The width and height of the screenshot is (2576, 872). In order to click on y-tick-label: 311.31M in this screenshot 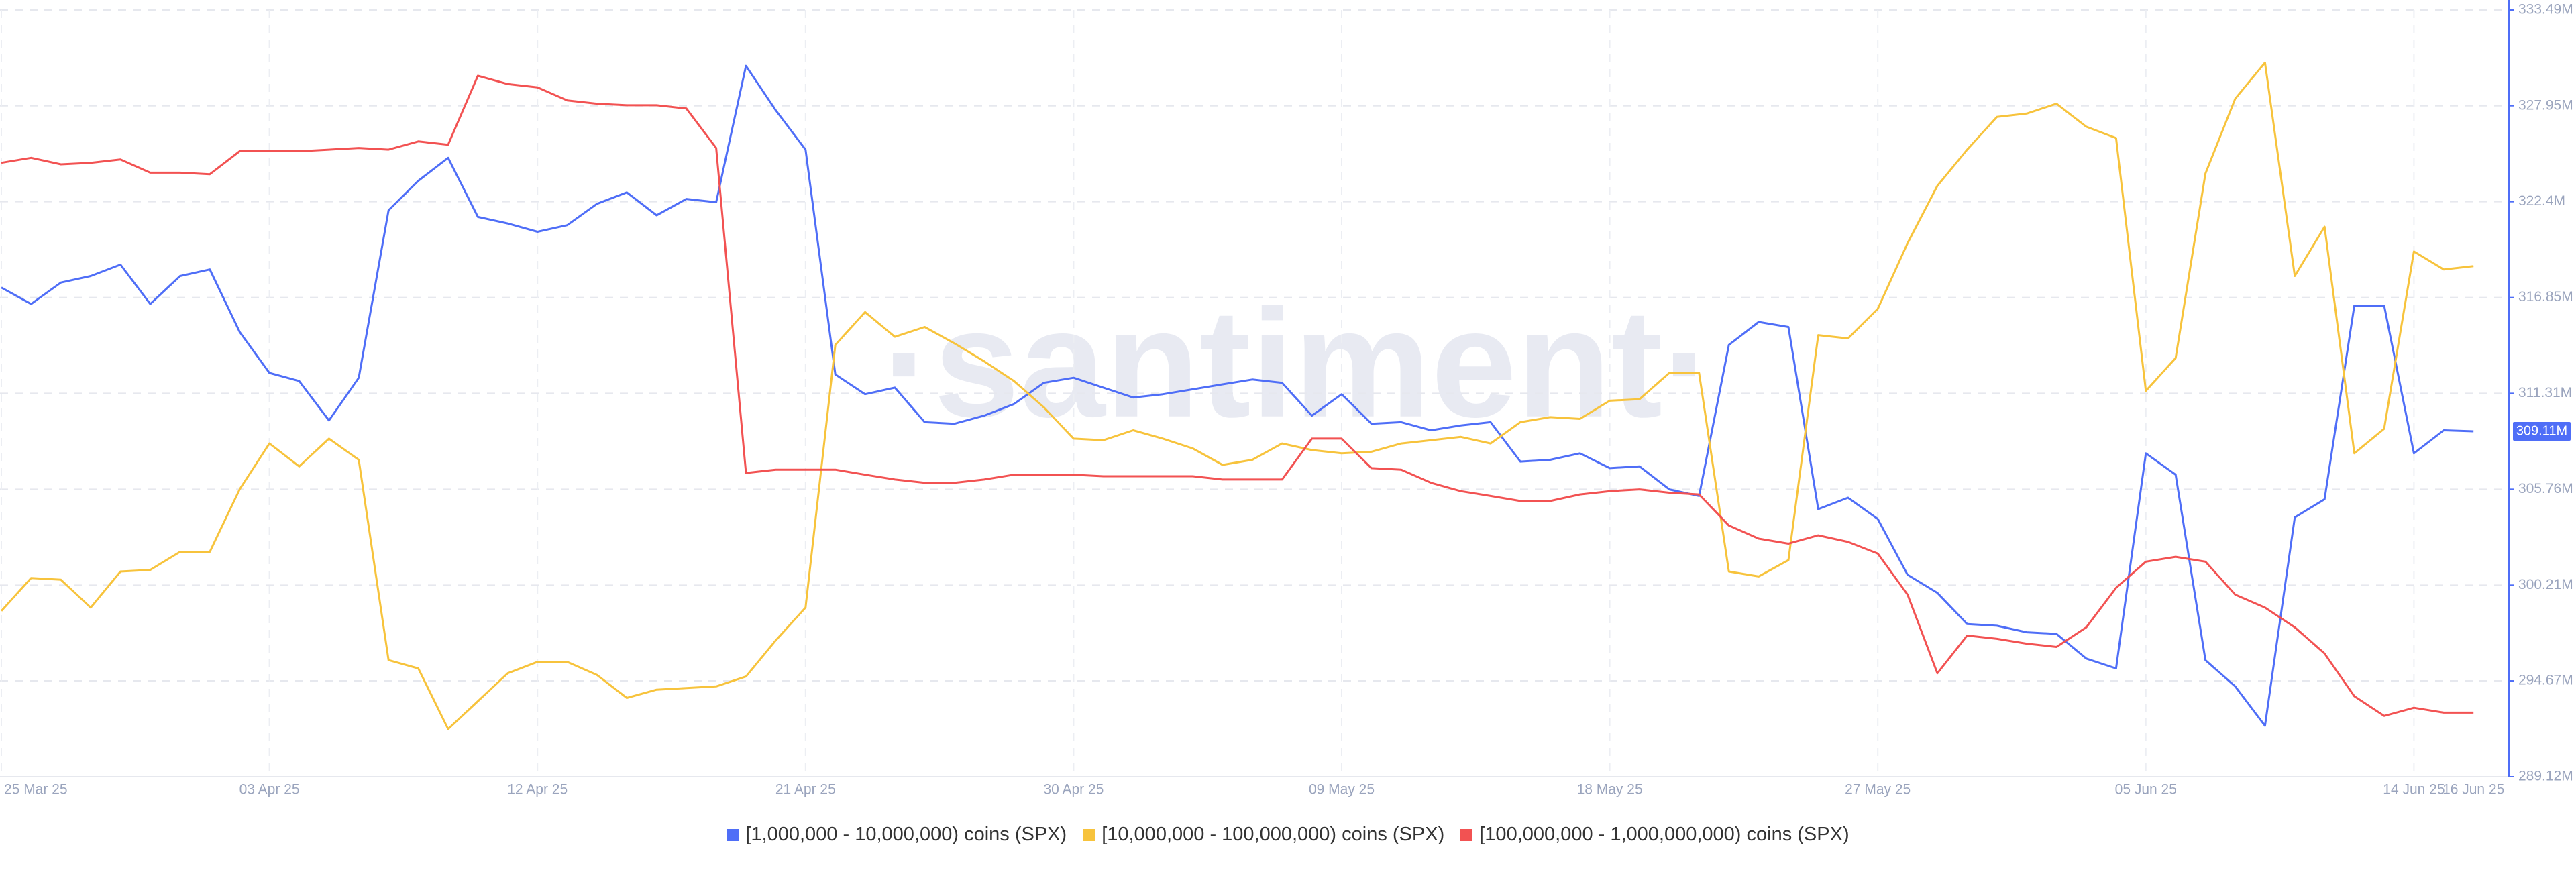, I will do `click(2545, 392)`.